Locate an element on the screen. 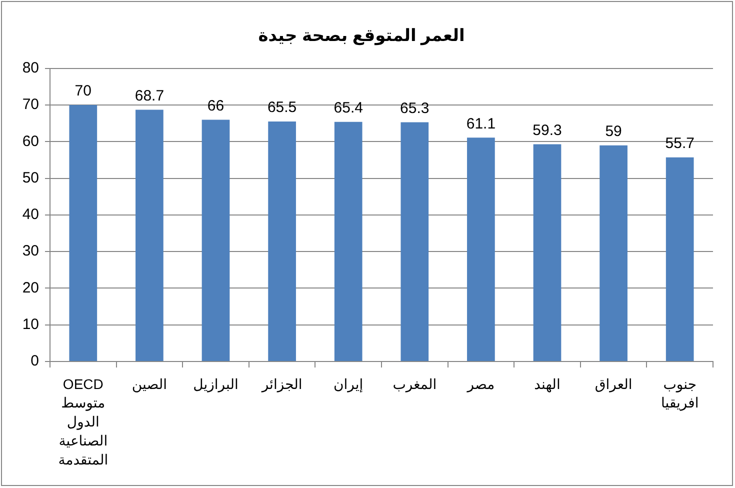 This screenshot has height=488, width=735. y-tick-label: 70 is located at coordinates (30, 105).